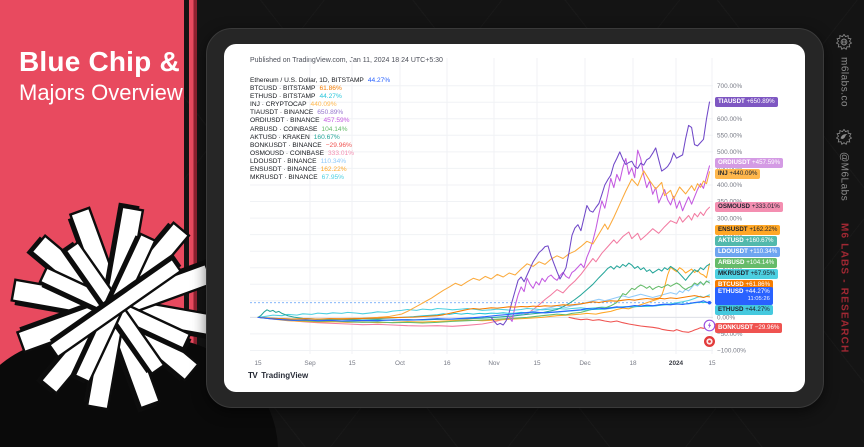 This screenshot has width=864, height=447. I want to click on legend-symbol: TIAUSDT · BINANCE, so click(282, 113).